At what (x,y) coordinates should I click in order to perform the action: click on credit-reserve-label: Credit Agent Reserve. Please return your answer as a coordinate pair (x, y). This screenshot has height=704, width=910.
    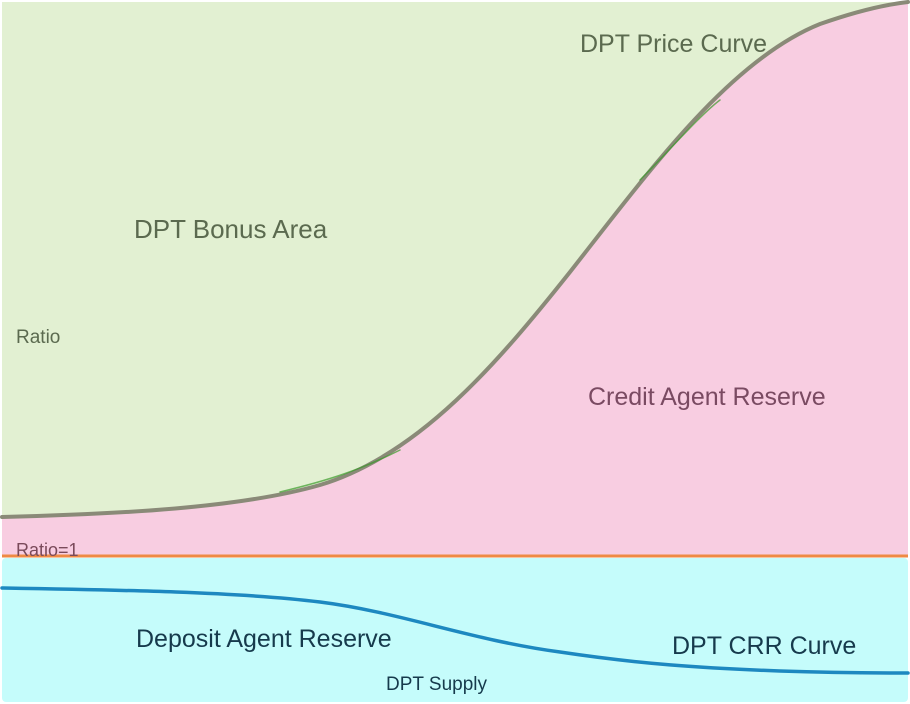
    Looking at the image, I should click on (707, 397).